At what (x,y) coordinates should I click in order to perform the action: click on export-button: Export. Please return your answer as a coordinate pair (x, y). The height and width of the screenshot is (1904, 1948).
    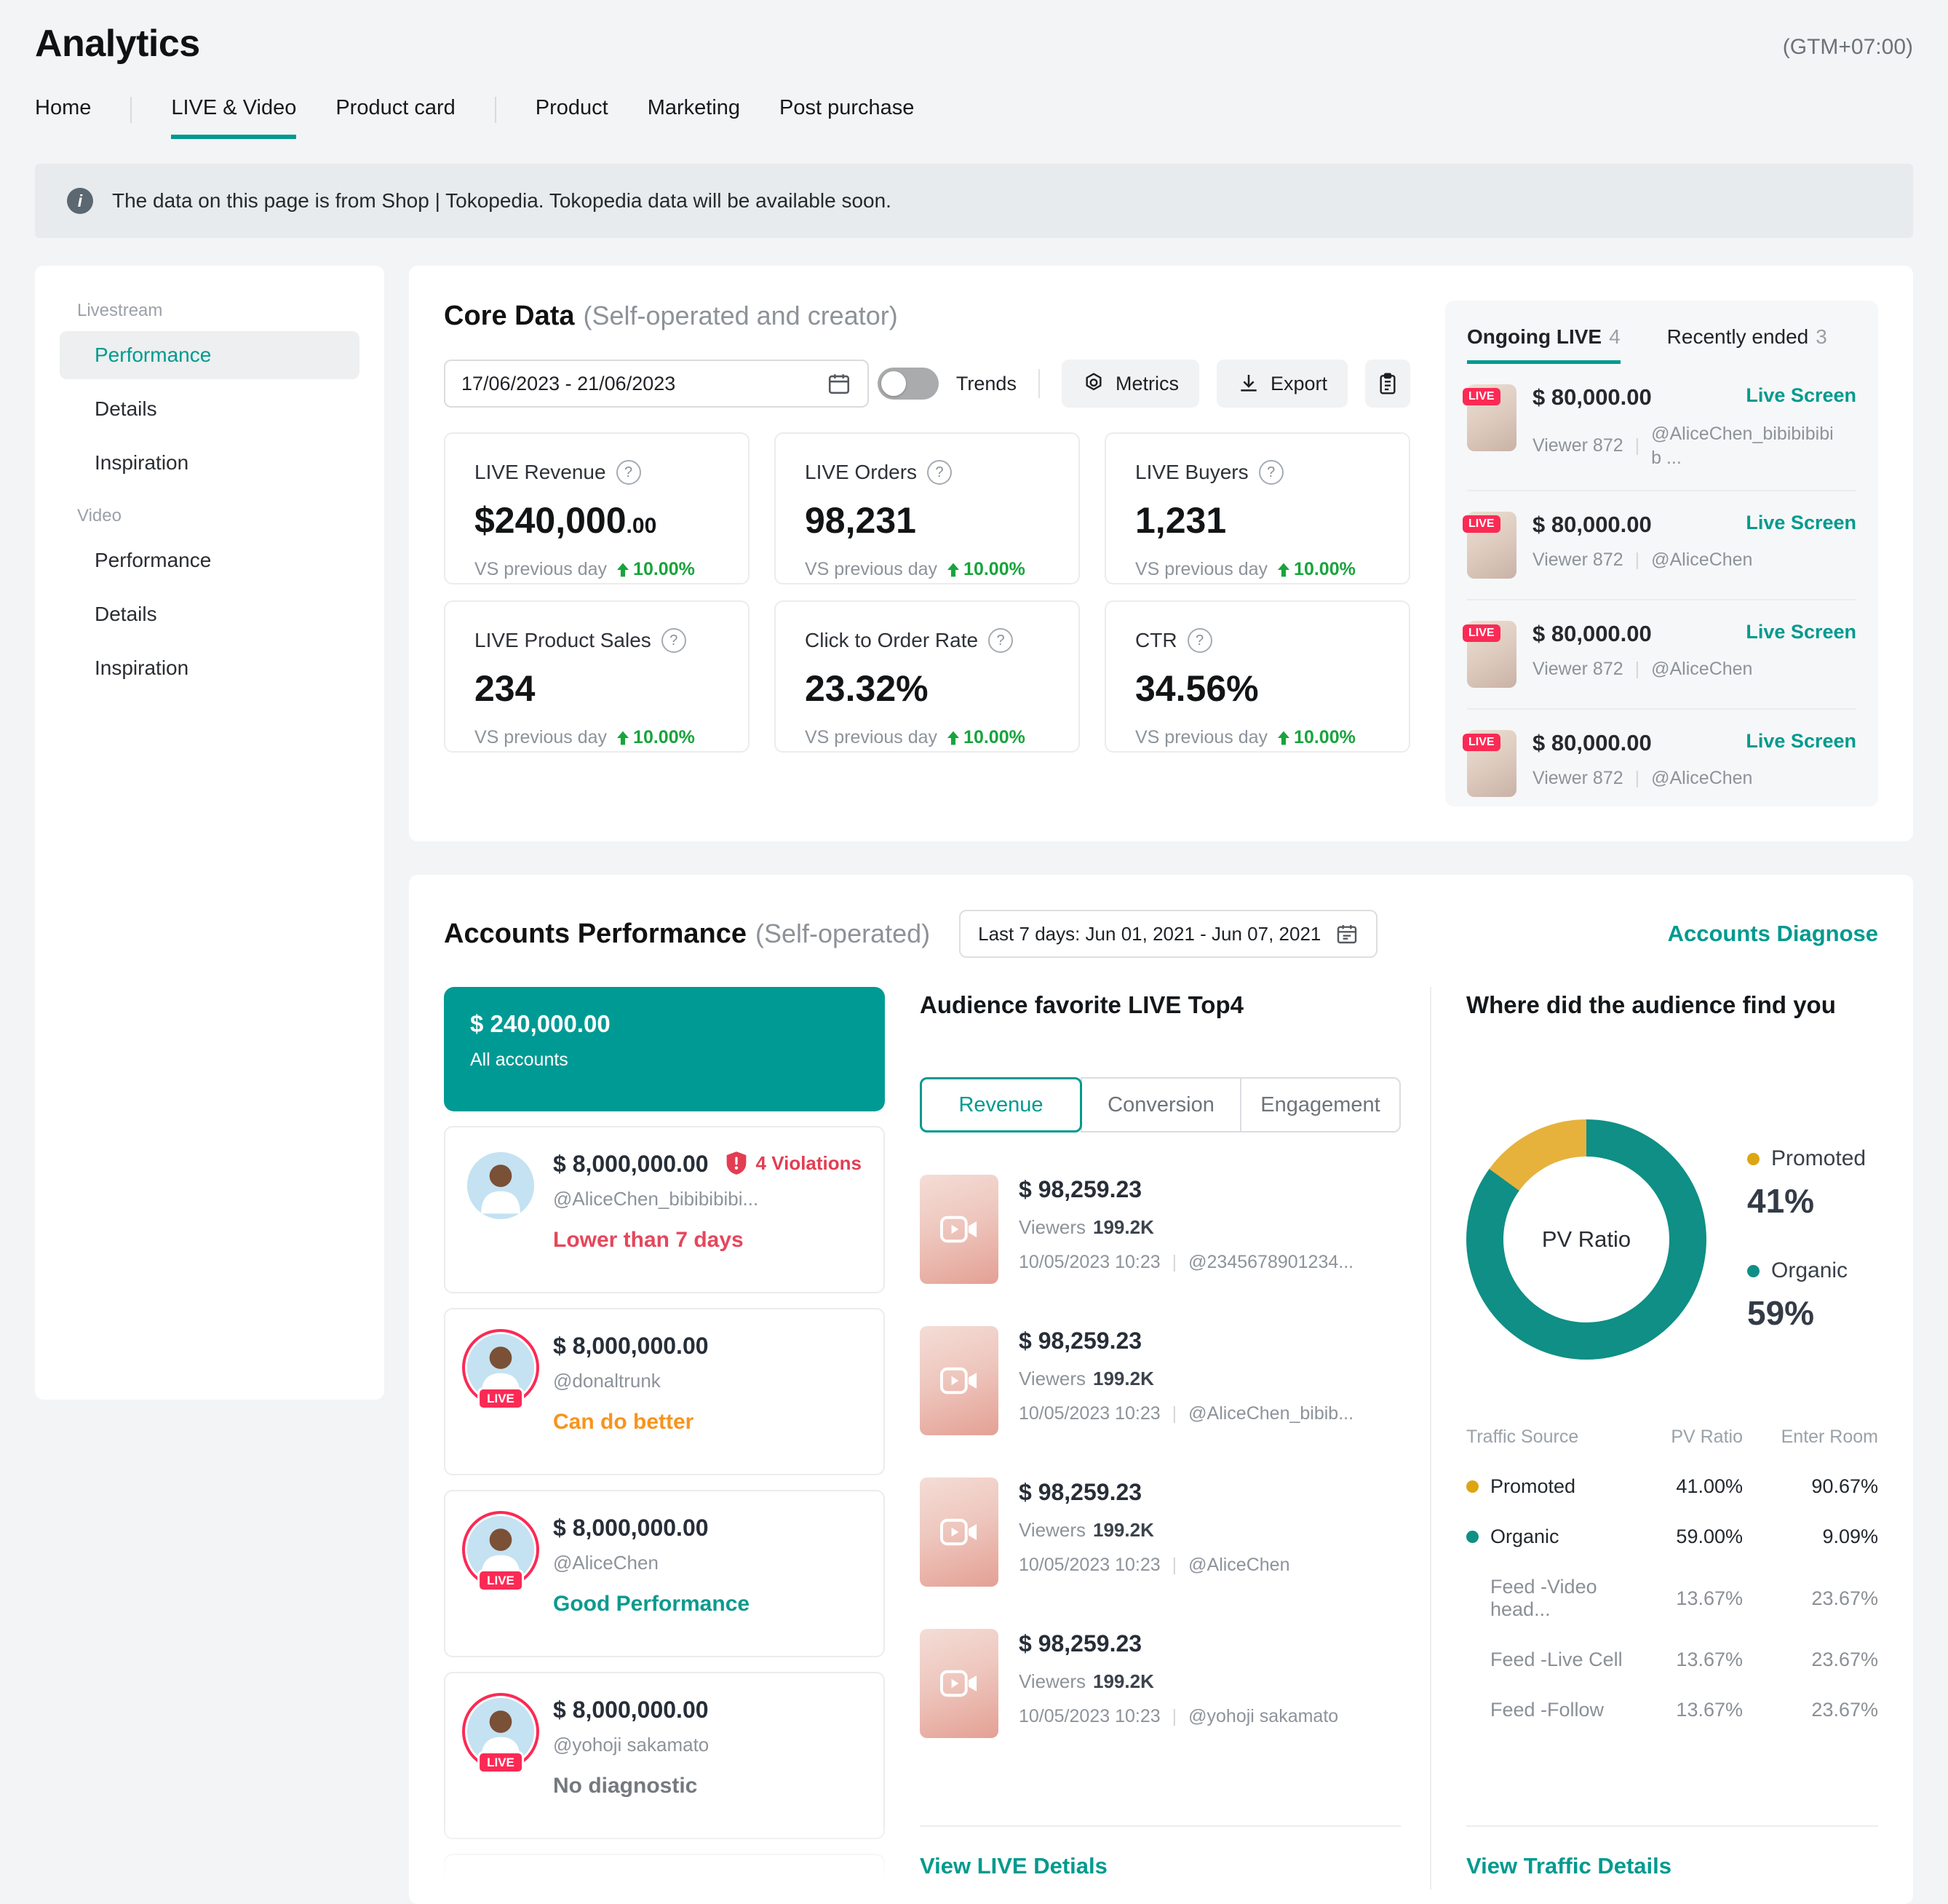
    Looking at the image, I should click on (1282, 384).